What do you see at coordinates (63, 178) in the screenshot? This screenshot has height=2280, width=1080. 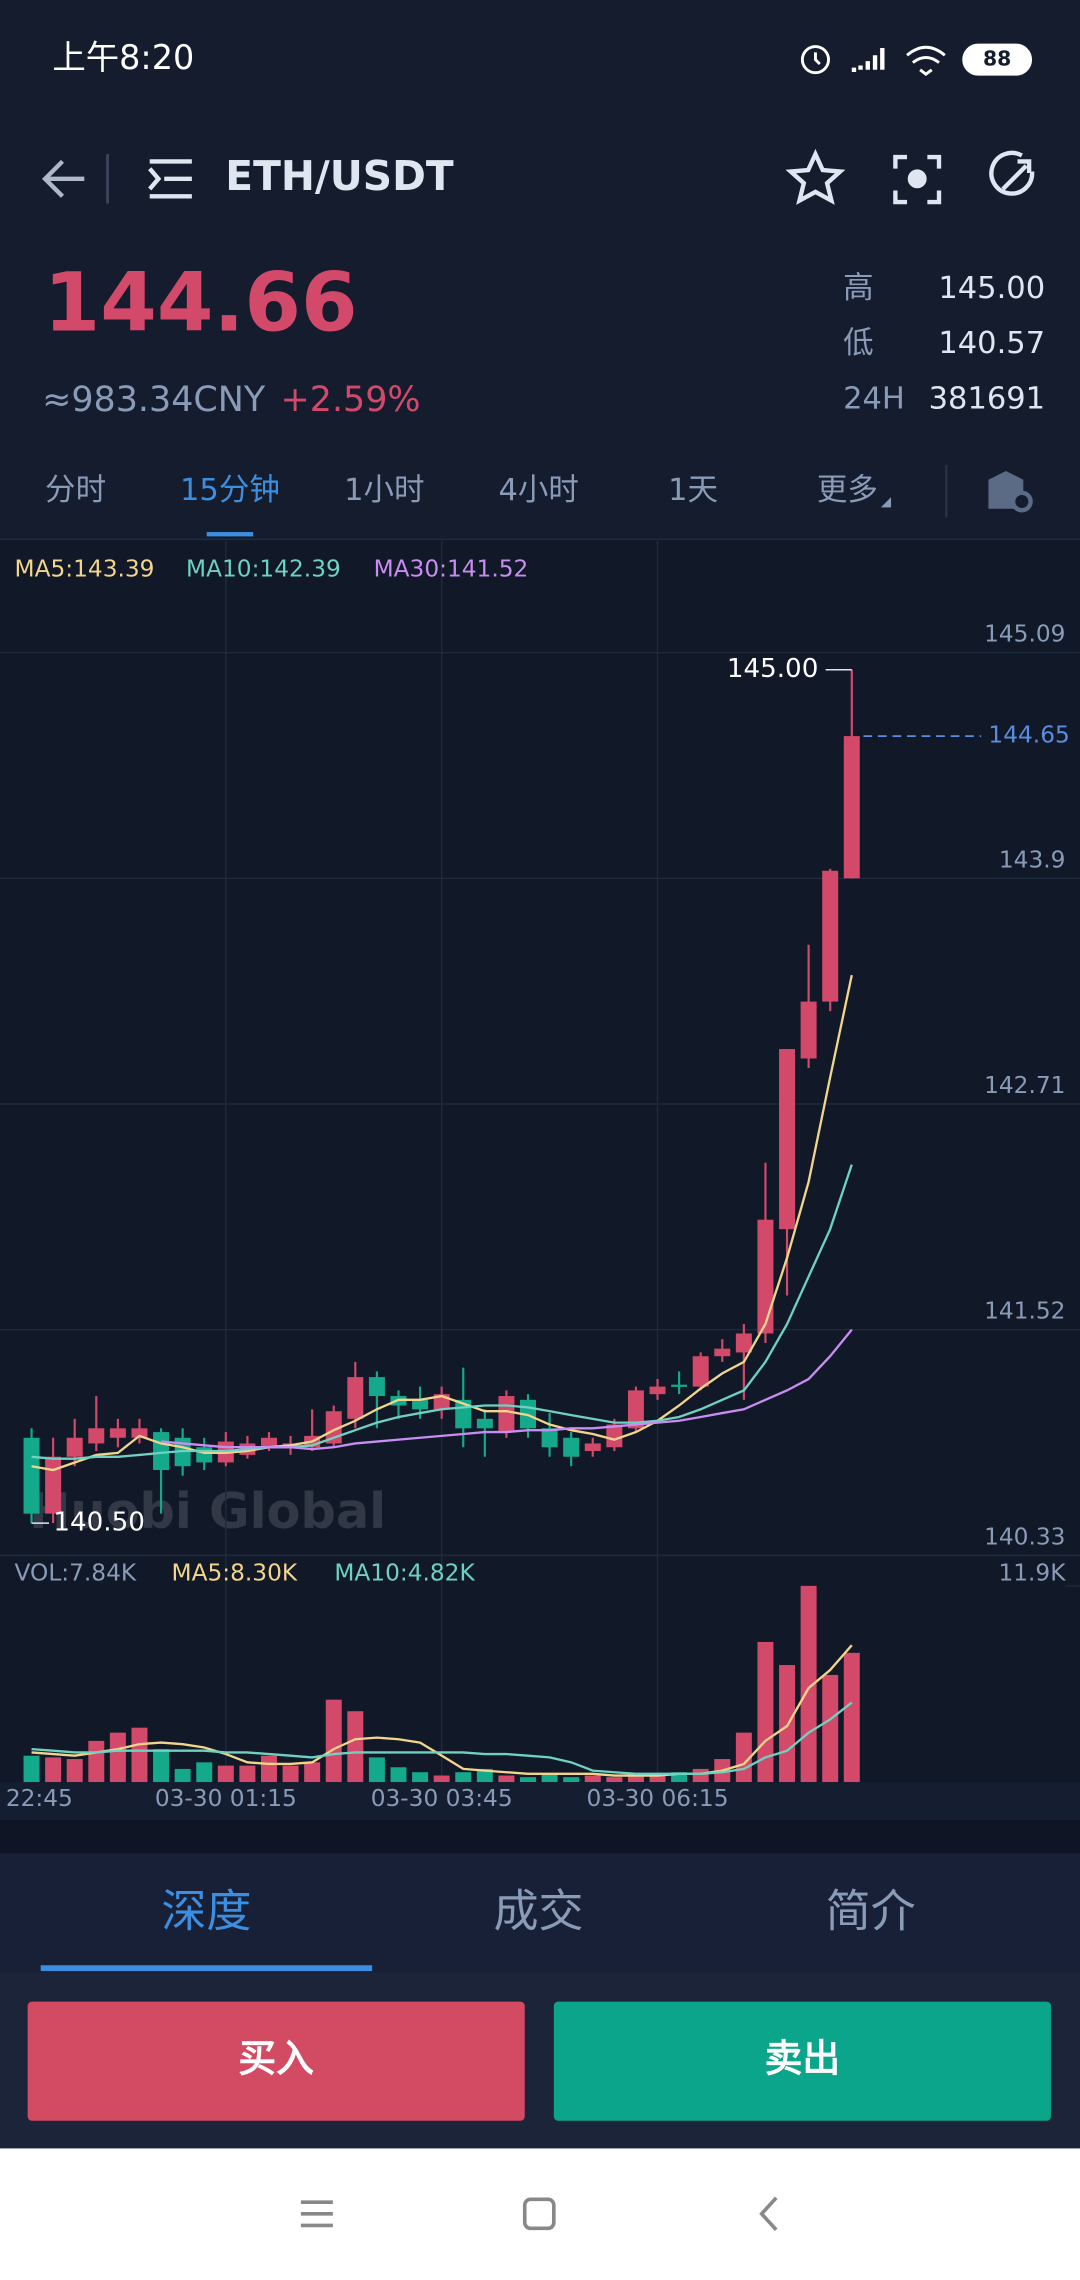 I see `back-button` at bounding box center [63, 178].